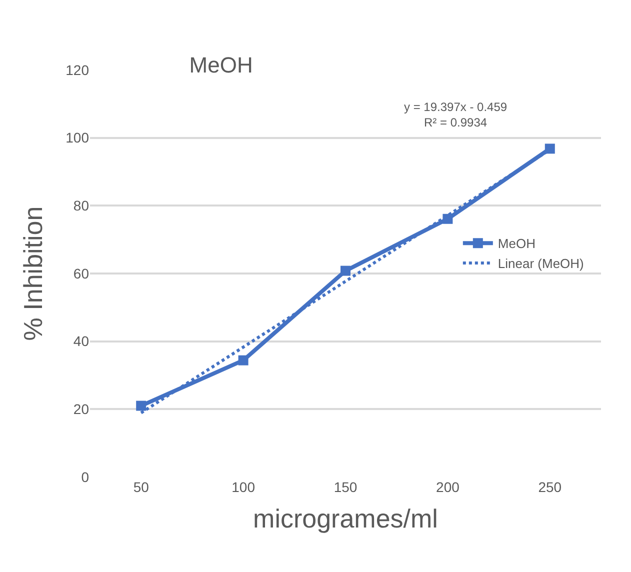  Describe the element at coordinates (448, 487) in the screenshot. I see `x-tick-label: 200` at that location.